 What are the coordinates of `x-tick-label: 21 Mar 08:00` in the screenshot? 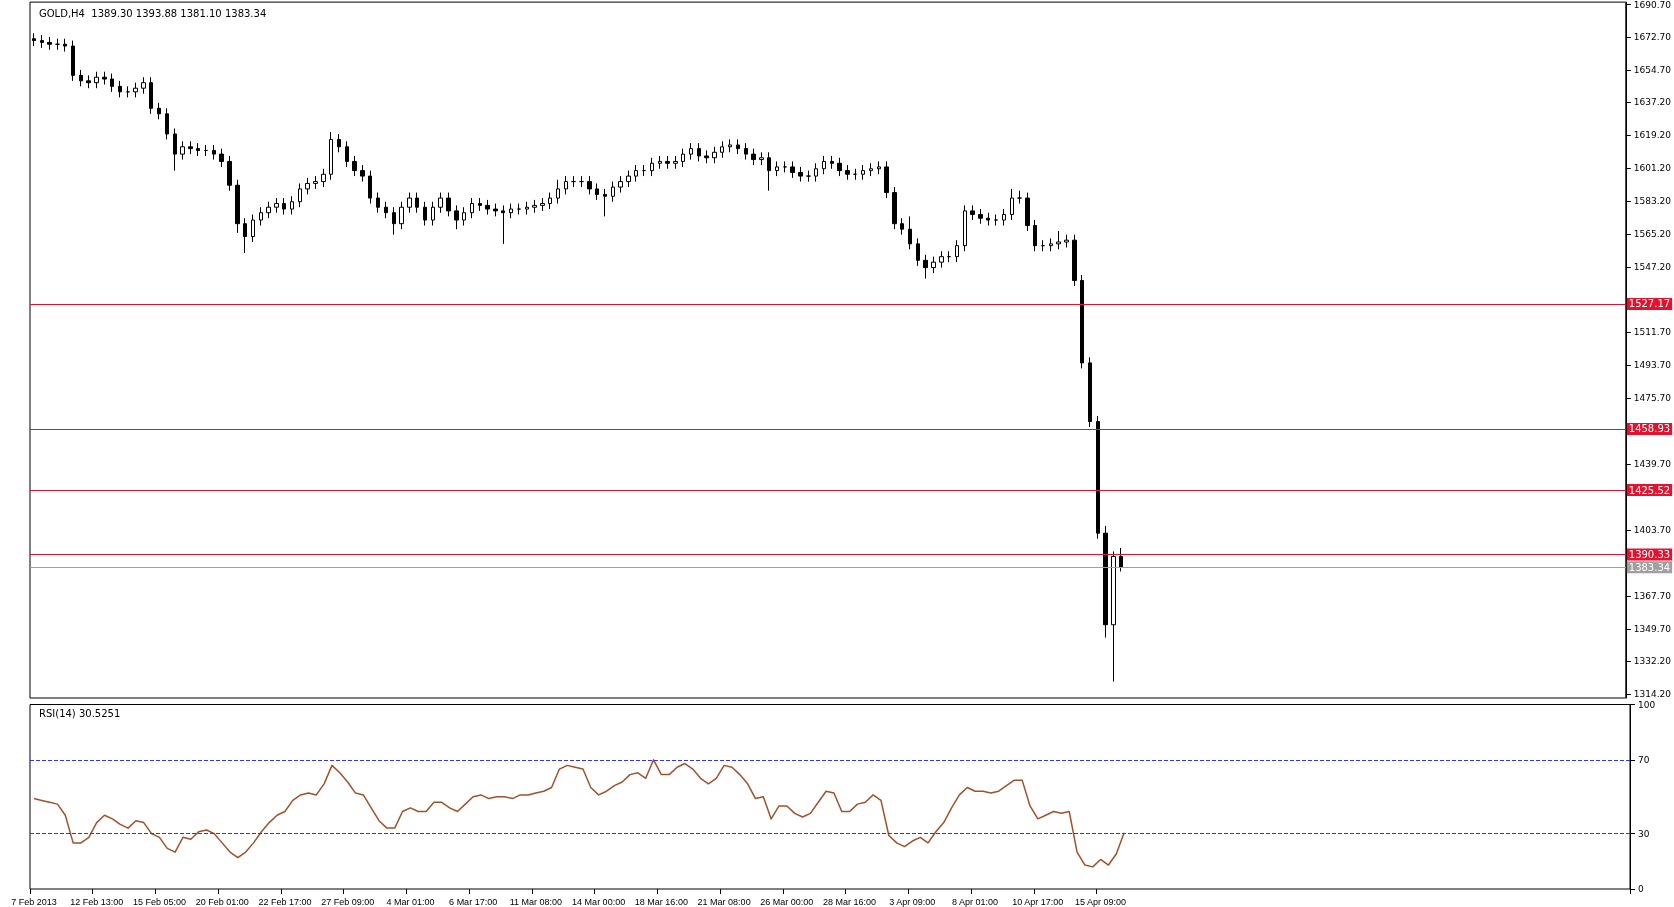 It's located at (724, 901).